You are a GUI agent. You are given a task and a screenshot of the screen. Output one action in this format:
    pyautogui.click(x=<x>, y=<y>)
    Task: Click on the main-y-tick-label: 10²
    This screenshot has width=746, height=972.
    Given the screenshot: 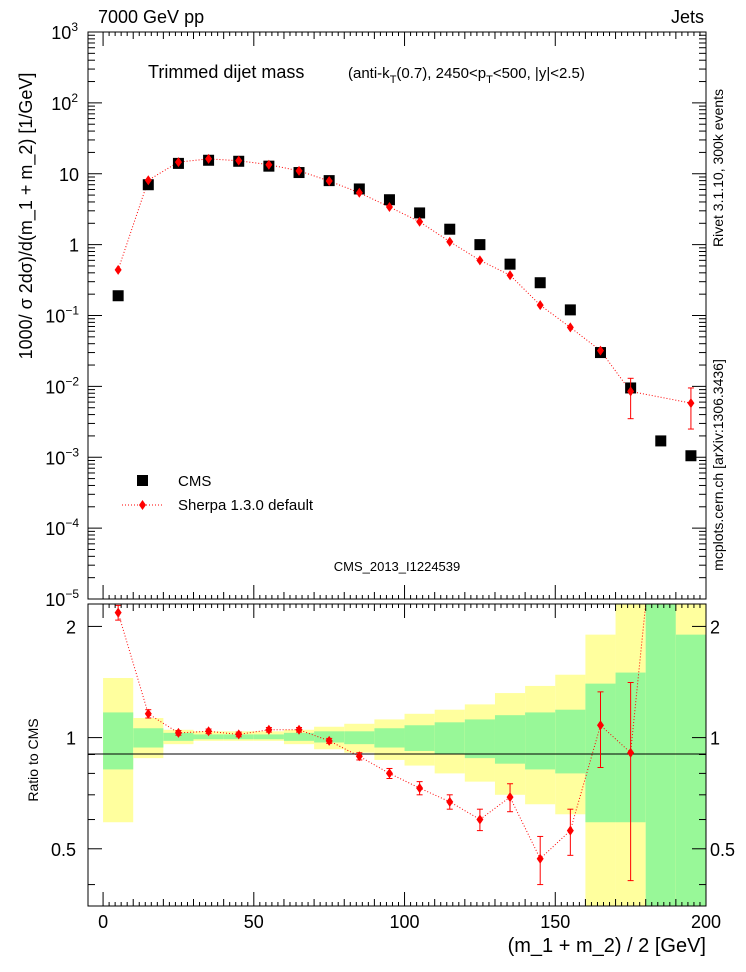 What is the action you would take?
    pyautogui.click(x=64, y=102)
    